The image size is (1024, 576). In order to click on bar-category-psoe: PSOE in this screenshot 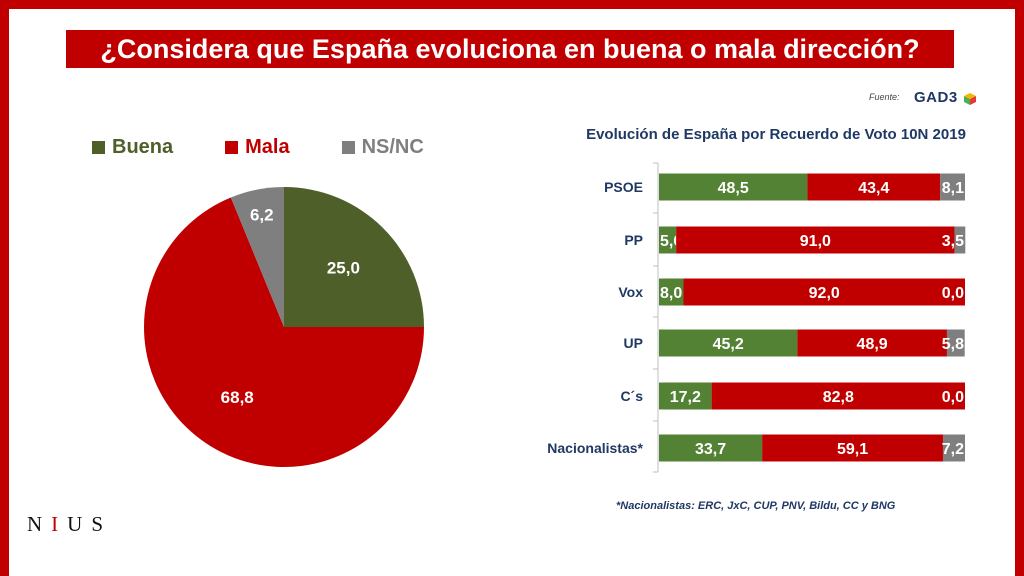, I will do `click(623, 187)`.